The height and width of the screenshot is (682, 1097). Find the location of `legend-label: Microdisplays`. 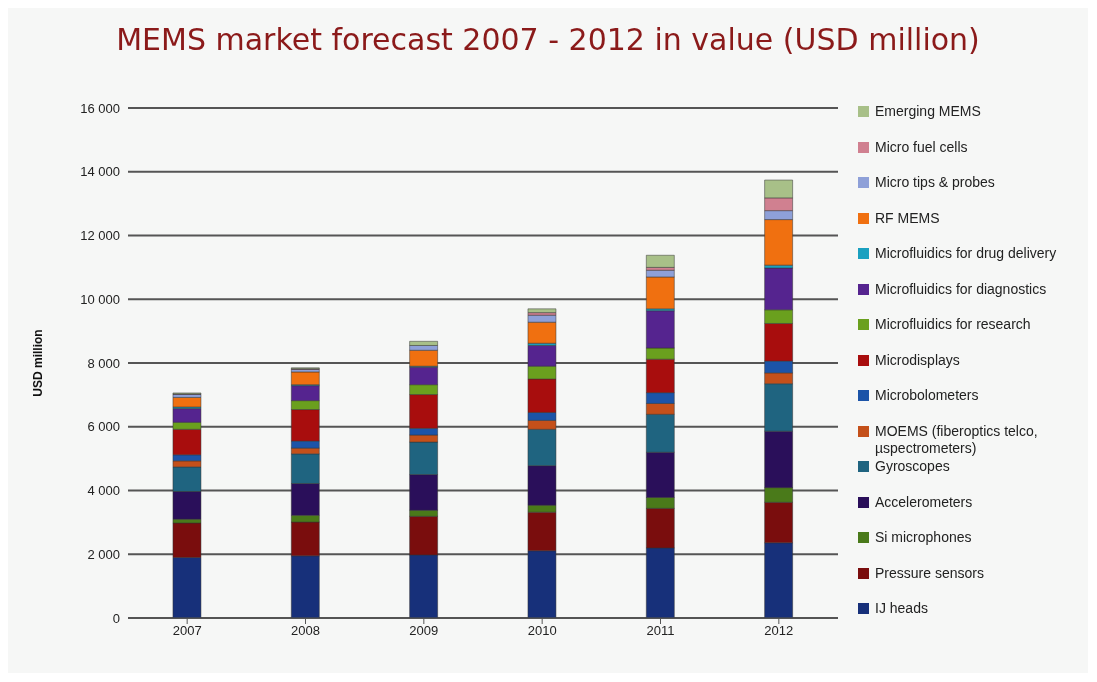

legend-label: Microdisplays is located at coordinates (917, 360).